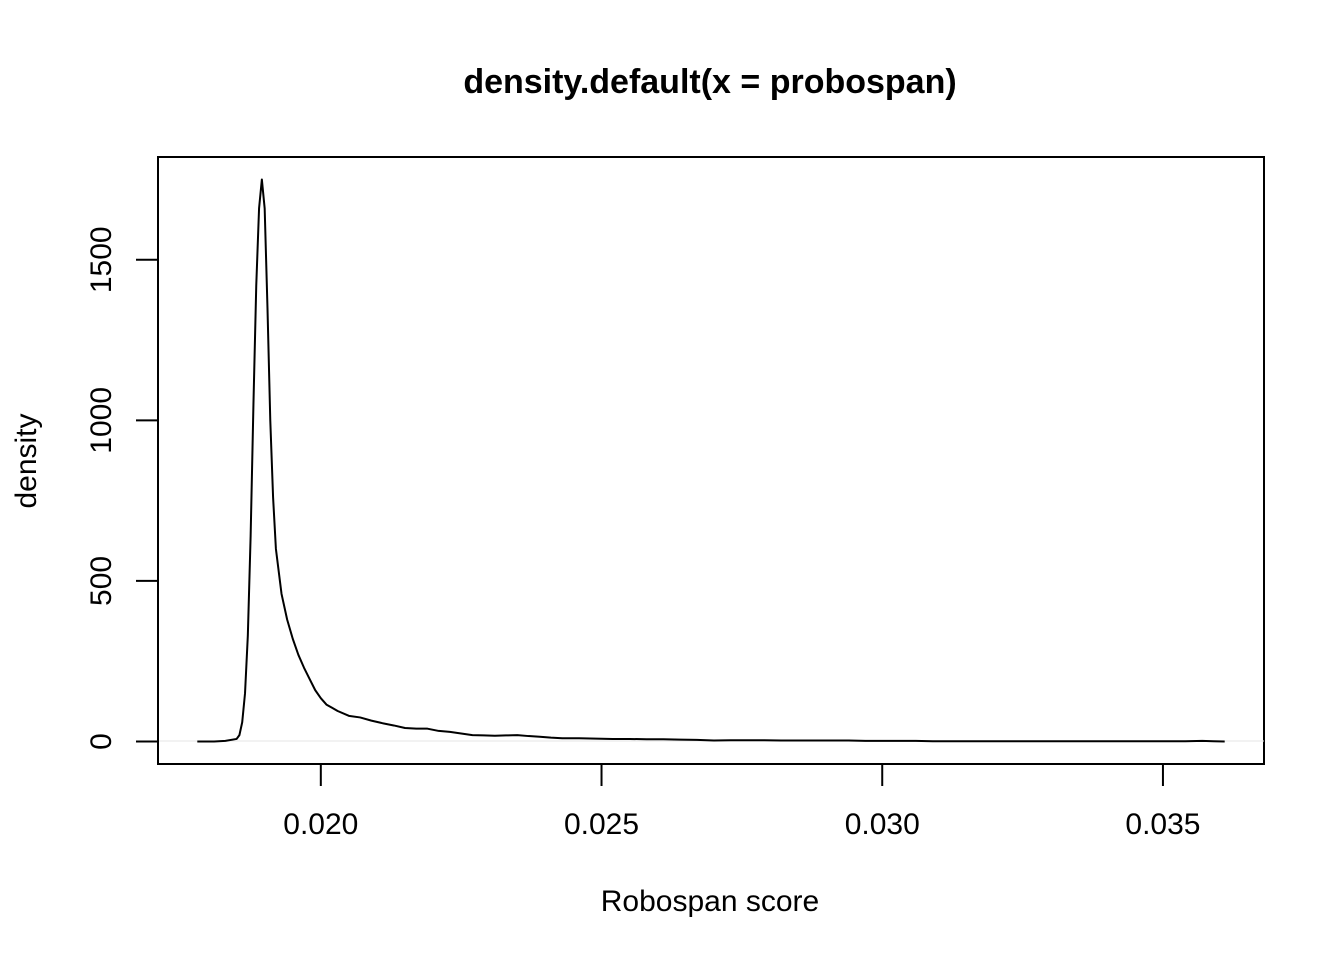 This screenshot has width=1344, height=960. Describe the element at coordinates (709, 82) in the screenshot. I see `chart-title: density.default(x = probospan)` at that location.